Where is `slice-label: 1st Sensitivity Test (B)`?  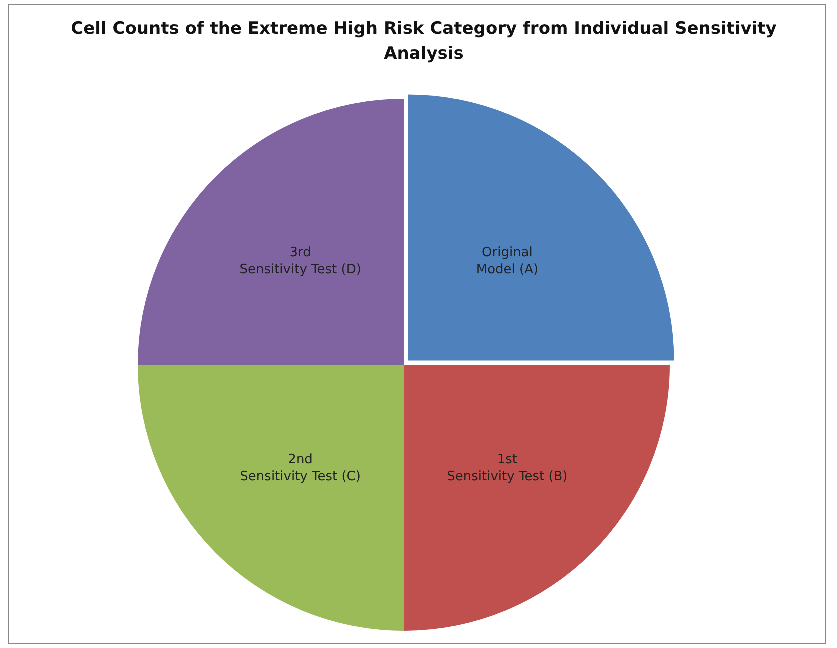 slice-label: 1st Sensitivity Test (B) is located at coordinates (507, 468).